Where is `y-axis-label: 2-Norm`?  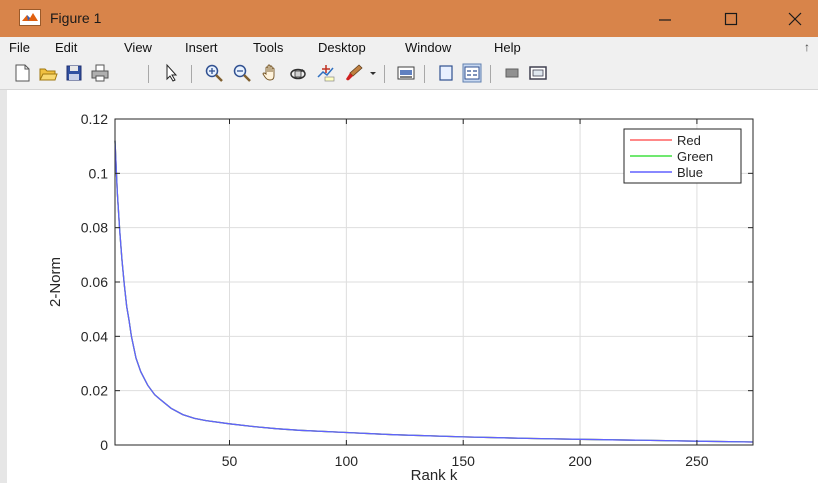
y-axis-label: 2-Norm is located at coordinates (55, 282).